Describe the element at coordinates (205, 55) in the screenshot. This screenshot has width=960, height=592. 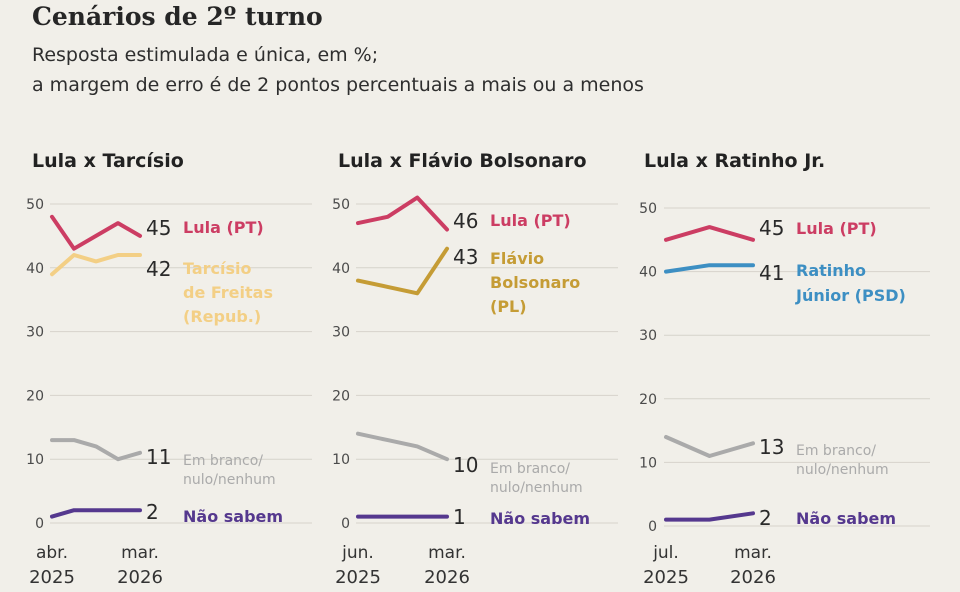
I see `subtitle-line-1: Resposta estimulada e única, em %;` at that location.